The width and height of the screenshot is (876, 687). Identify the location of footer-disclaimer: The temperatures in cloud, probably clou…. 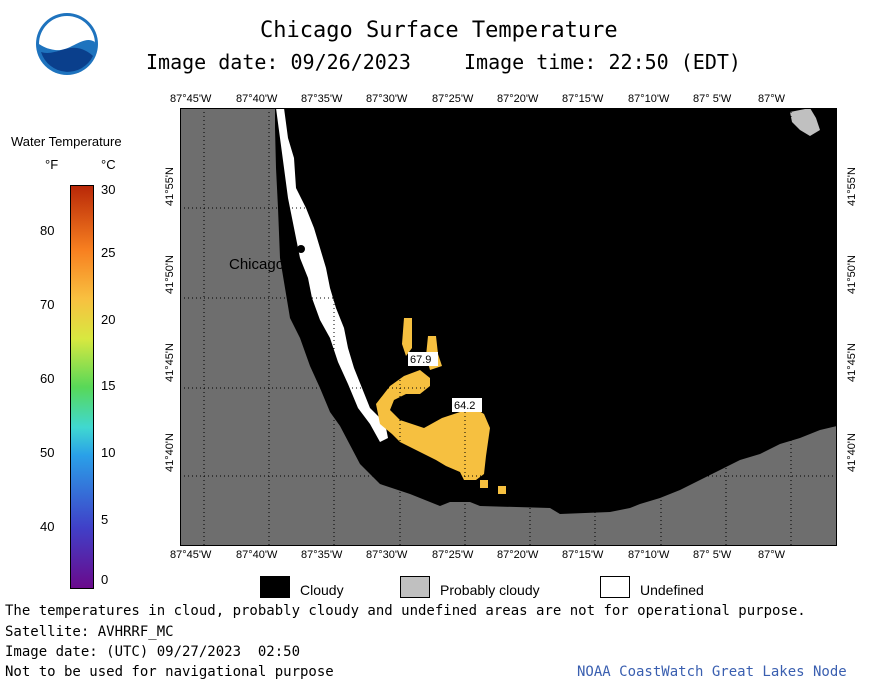
(405, 611).